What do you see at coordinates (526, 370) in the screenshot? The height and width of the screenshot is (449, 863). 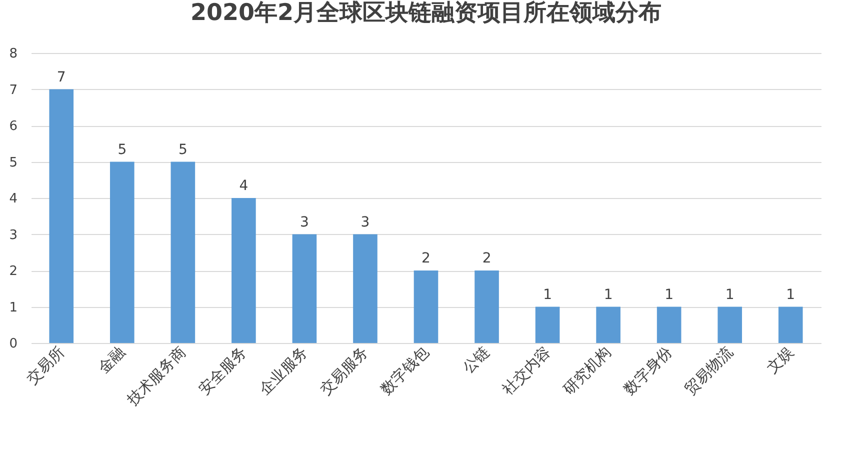 I see `x-tick-label: 社交内容` at bounding box center [526, 370].